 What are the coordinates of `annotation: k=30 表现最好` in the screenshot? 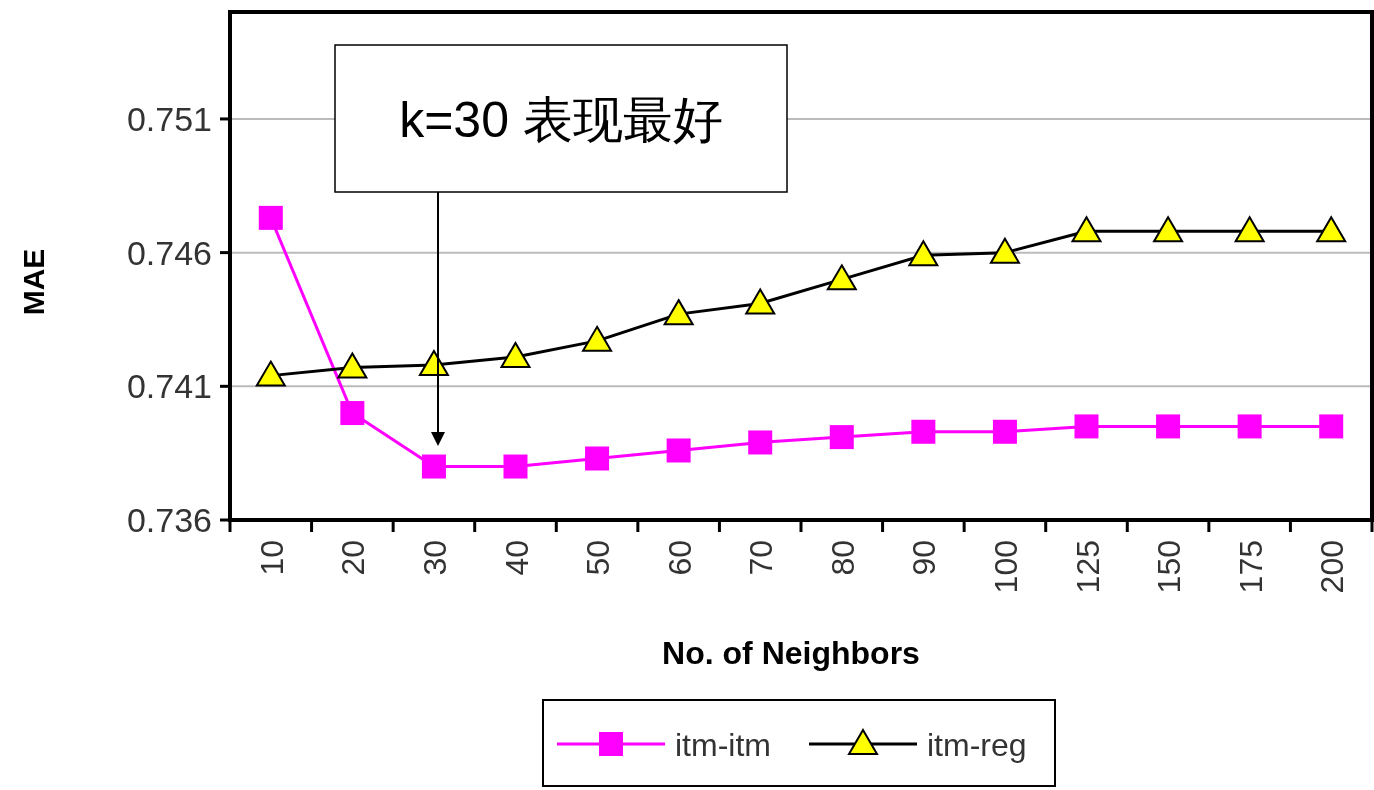 It's located at (561, 119).